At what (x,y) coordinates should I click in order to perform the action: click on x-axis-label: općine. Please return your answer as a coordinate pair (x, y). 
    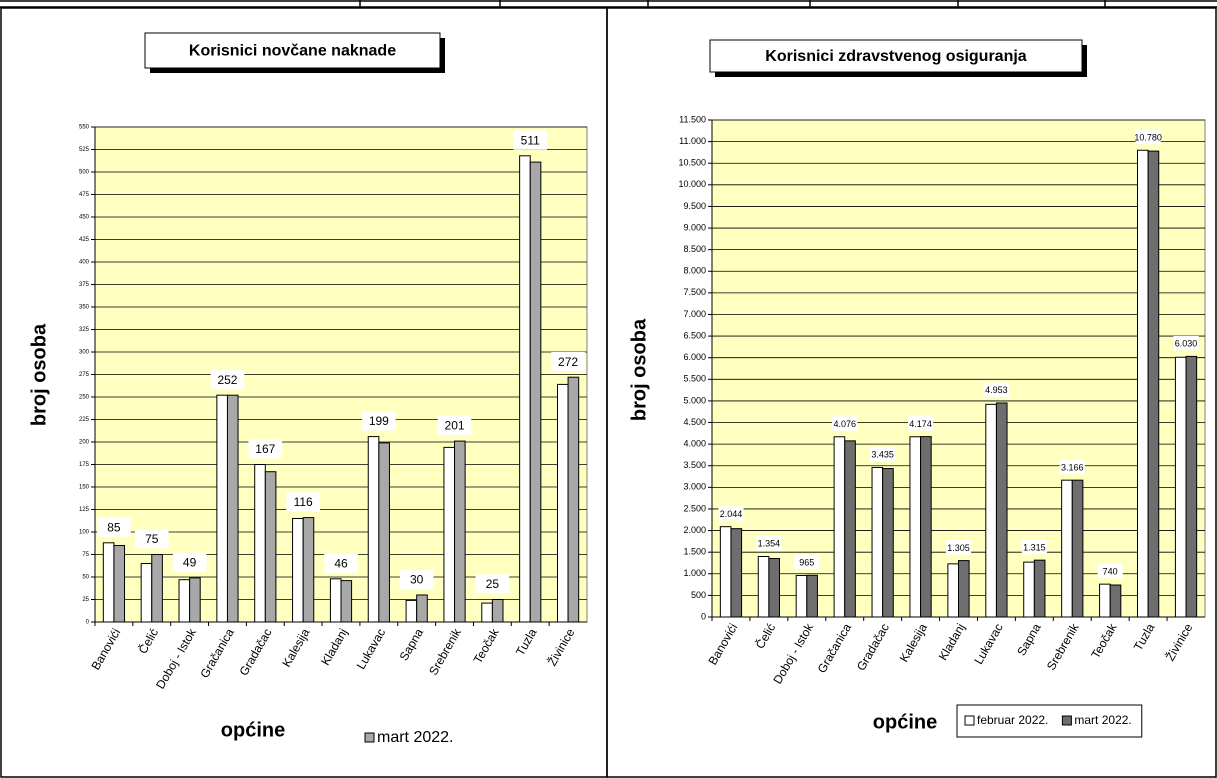
    Looking at the image, I should click on (905, 722).